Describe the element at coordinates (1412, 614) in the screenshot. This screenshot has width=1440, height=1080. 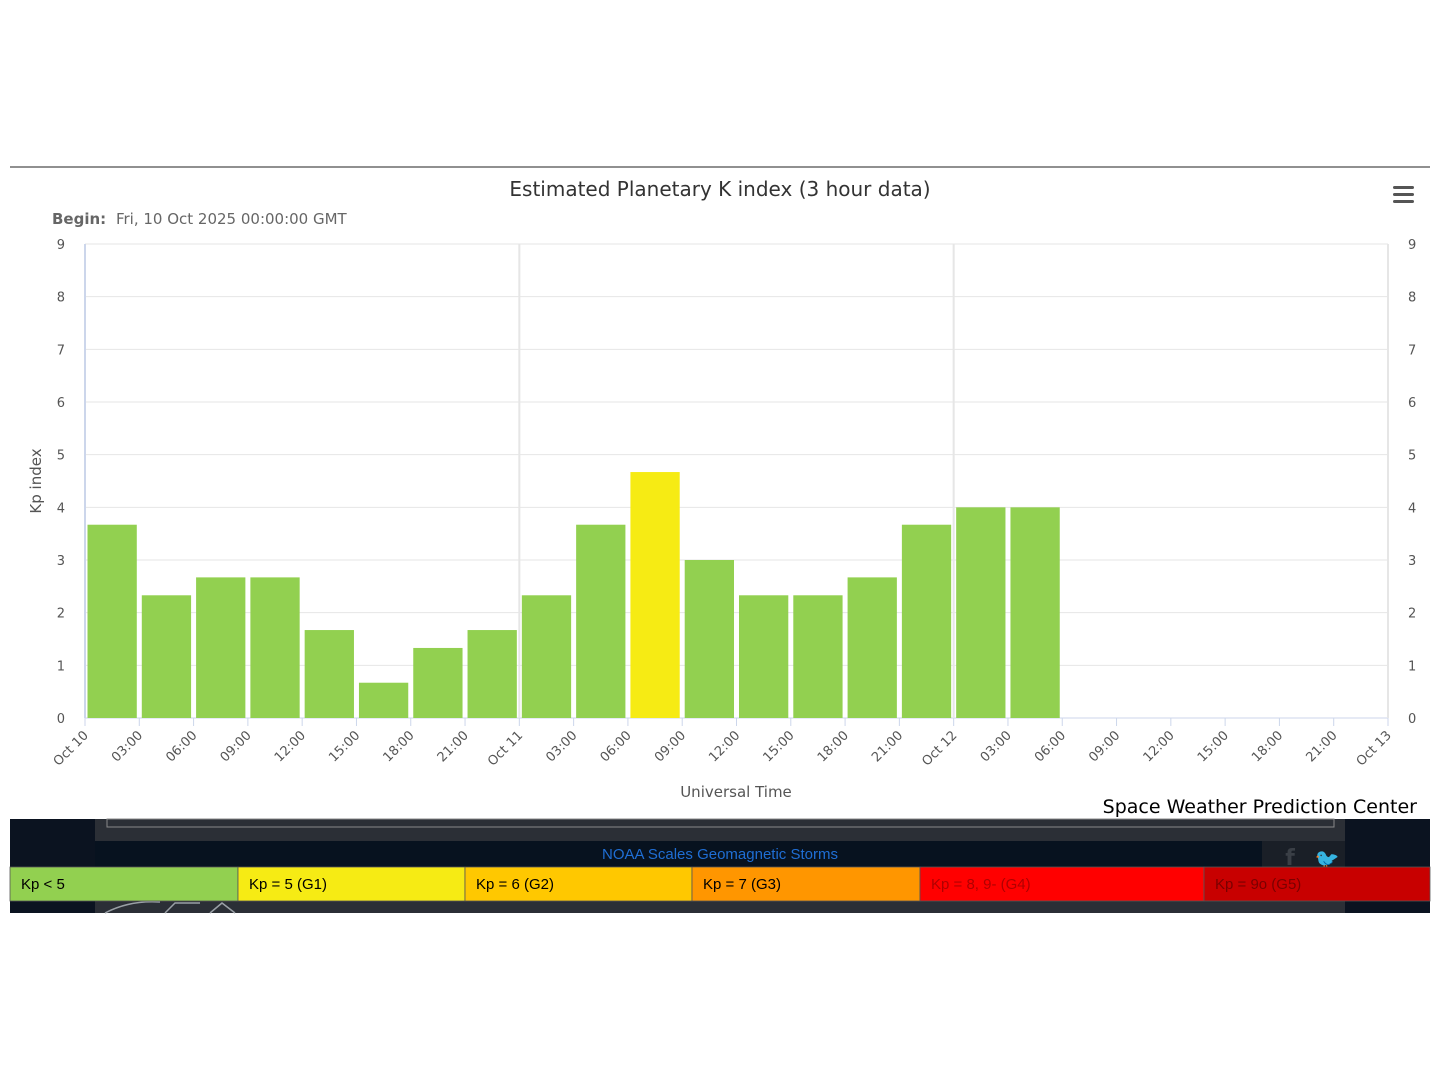
I see `y-tick-label-right: 2` at that location.